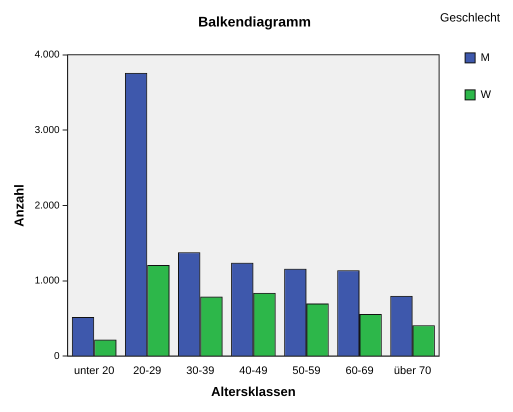  Describe the element at coordinates (94, 370) in the screenshot. I see `x-tick-label: unter 20` at that location.